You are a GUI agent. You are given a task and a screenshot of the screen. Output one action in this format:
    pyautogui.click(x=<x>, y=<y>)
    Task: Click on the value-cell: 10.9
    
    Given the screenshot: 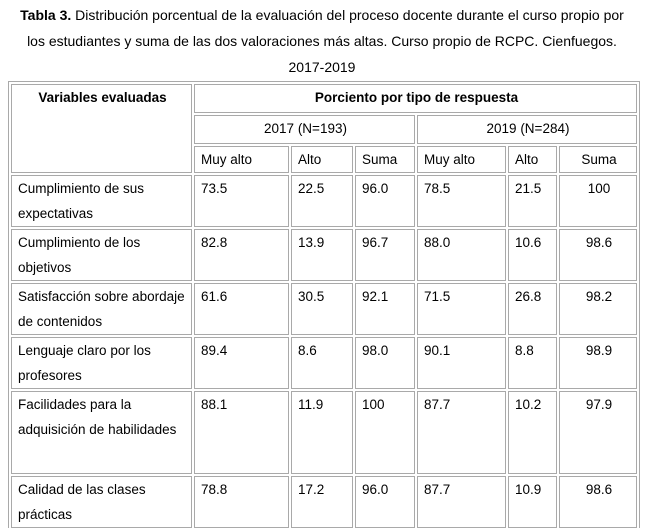 What is the action you would take?
    pyautogui.click(x=532, y=502)
    